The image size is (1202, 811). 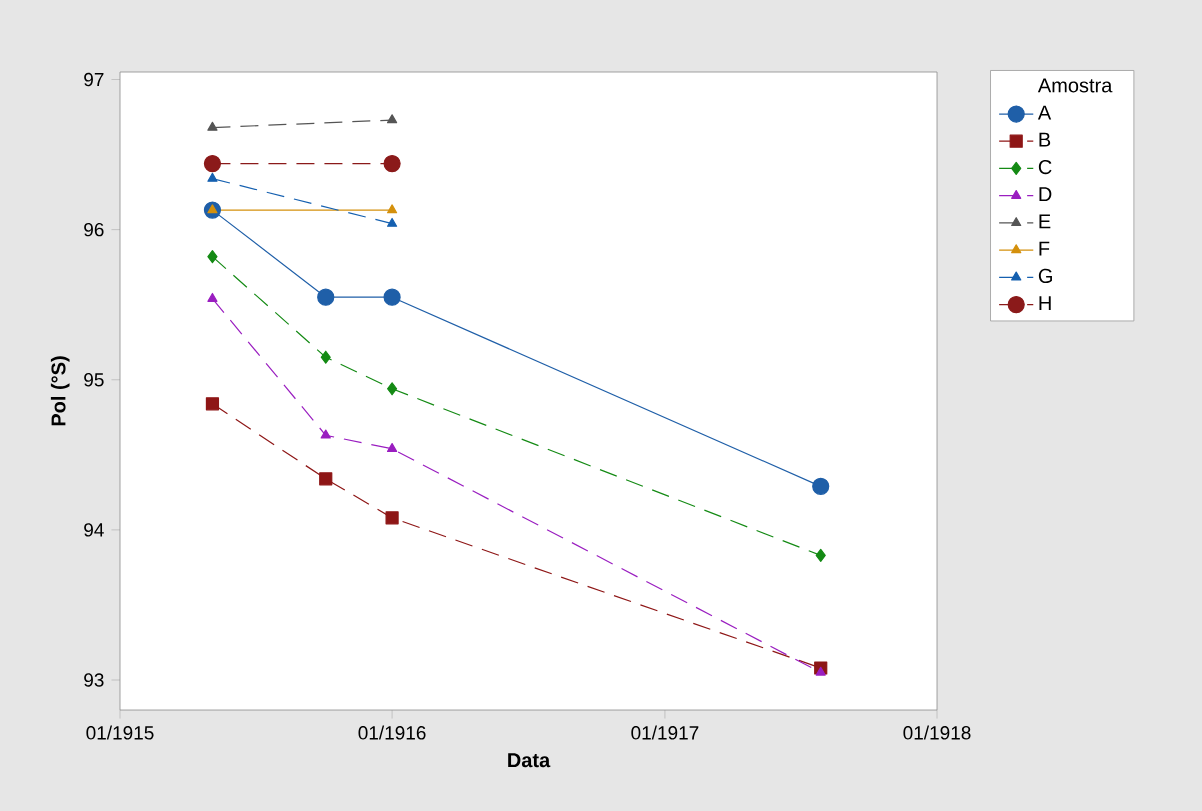 I want to click on legend-label: F, so click(x=1044, y=248).